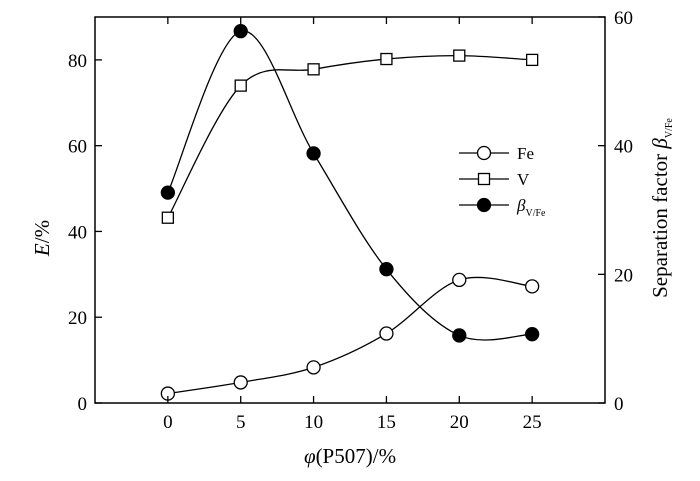  What do you see at coordinates (77, 147) in the screenshot?
I see `y-left-tick-label: 60` at bounding box center [77, 147].